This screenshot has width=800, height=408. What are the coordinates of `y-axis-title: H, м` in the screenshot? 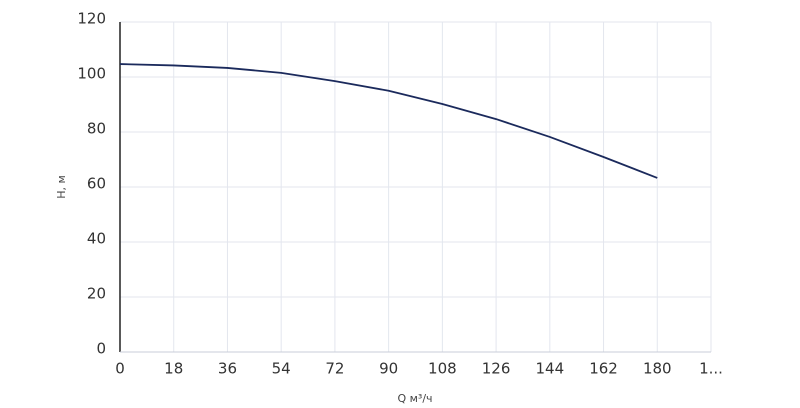 It's located at (61, 187).